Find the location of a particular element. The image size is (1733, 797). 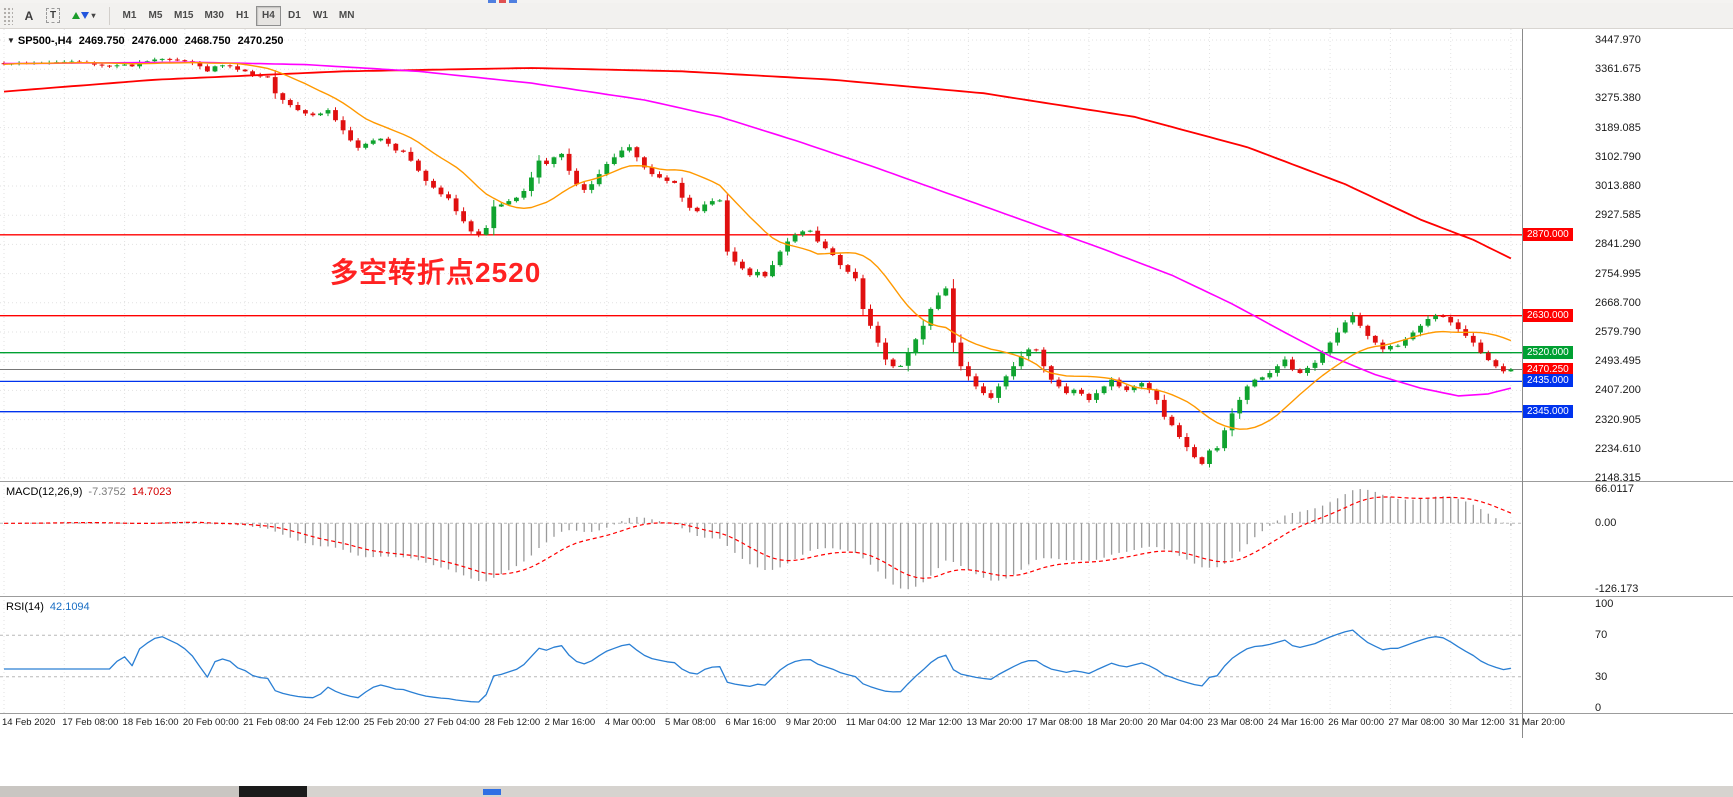

time-axis-label: 14 Feb 2020 is located at coordinates (29, 722).